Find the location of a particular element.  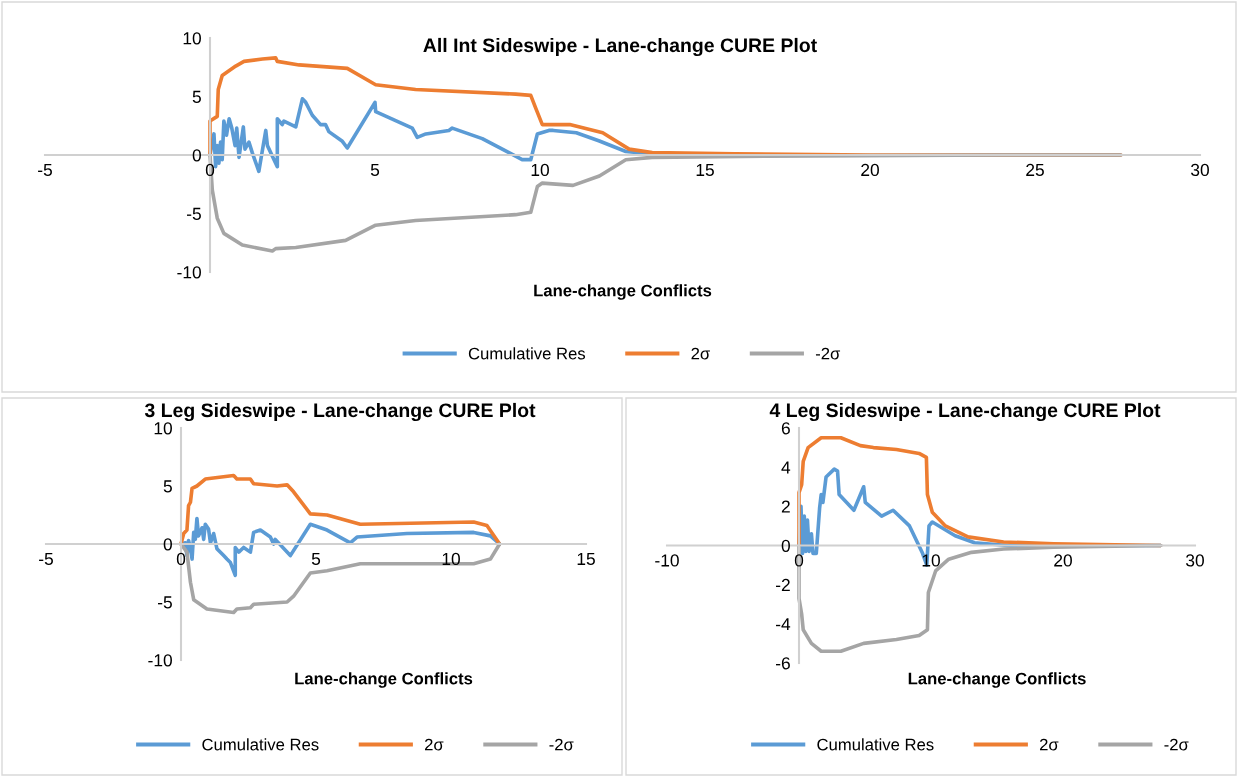

x-tick-label: -10 is located at coordinates (667, 560).